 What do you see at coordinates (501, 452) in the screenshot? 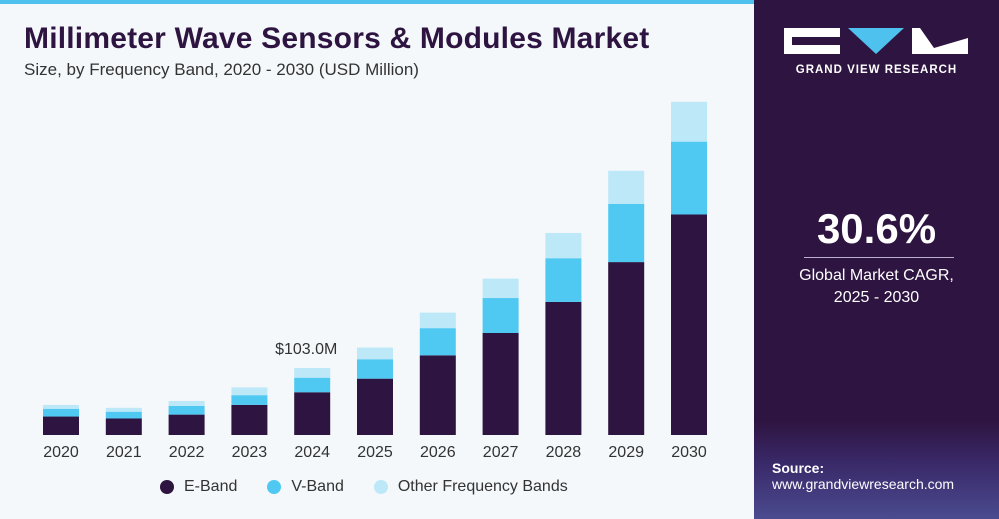
I see `x-tick-label-2027: 2027` at bounding box center [501, 452].